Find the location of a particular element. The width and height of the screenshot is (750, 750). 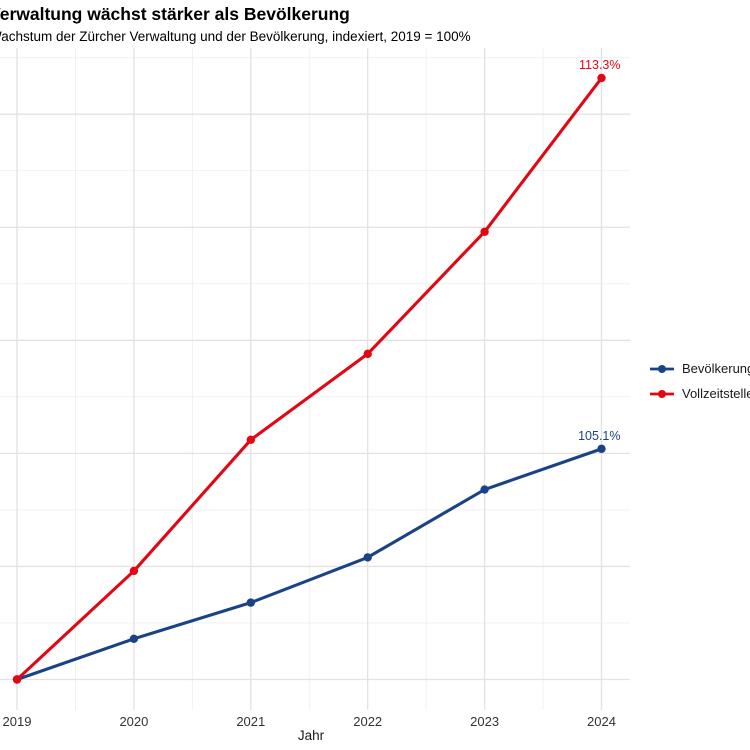

series-end-label: 105.1% is located at coordinates (599, 436).